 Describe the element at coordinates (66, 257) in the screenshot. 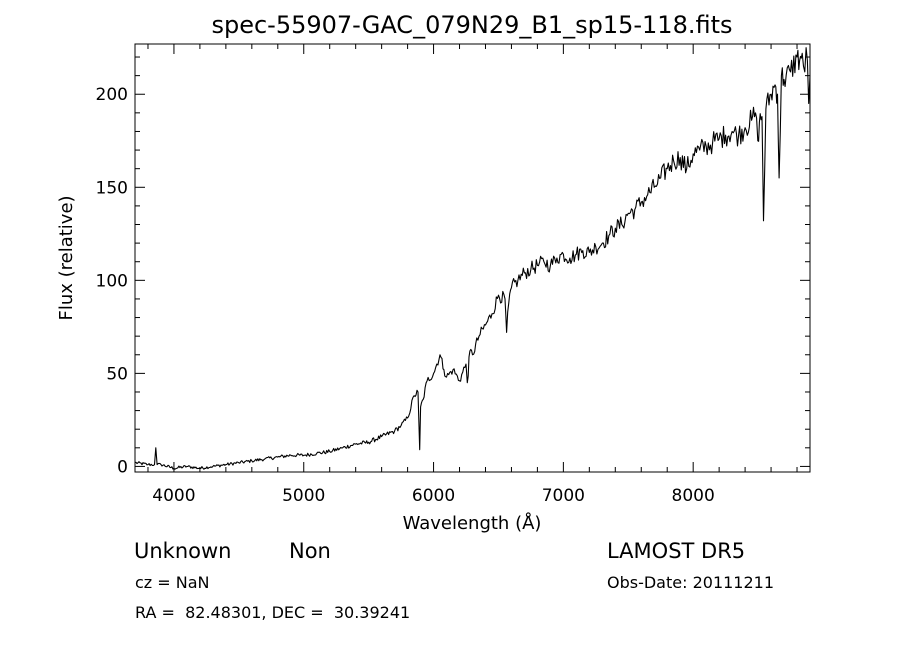

I see `y-axis-label: Flux (relative)` at that location.